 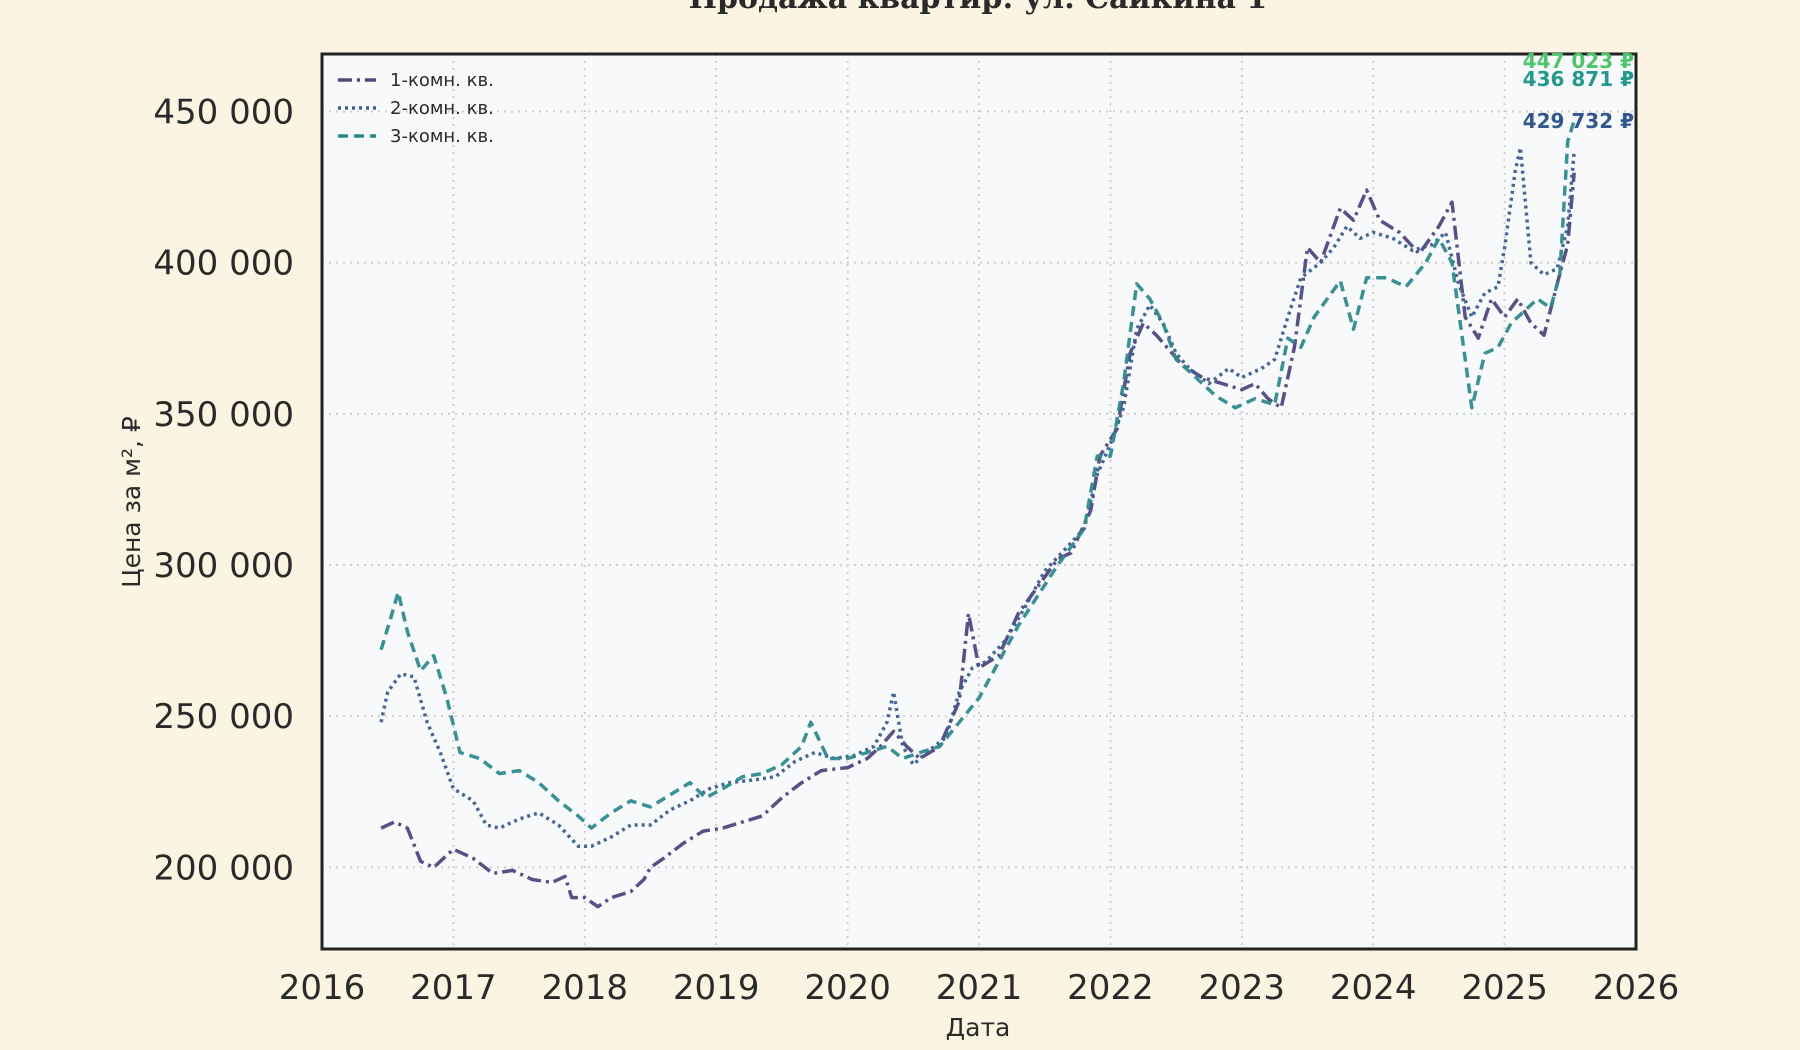 What do you see at coordinates (978, 8) in the screenshot?
I see `chart-title: Продажа квартир: ул. Саикина 1` at bounding box center [978, 8].